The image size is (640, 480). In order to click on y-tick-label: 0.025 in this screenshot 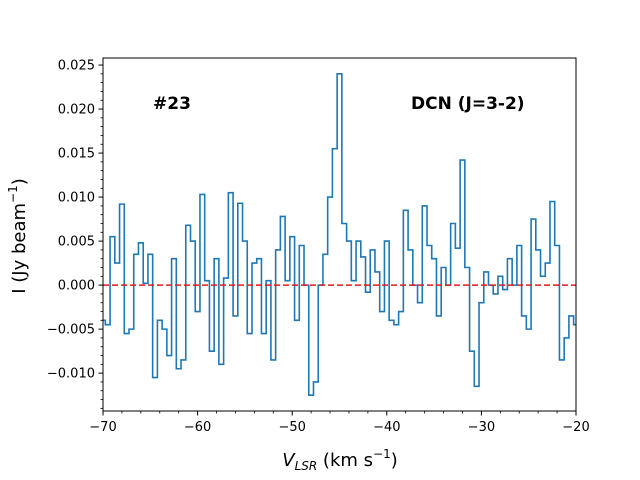, I will do `click(76, 66)`.